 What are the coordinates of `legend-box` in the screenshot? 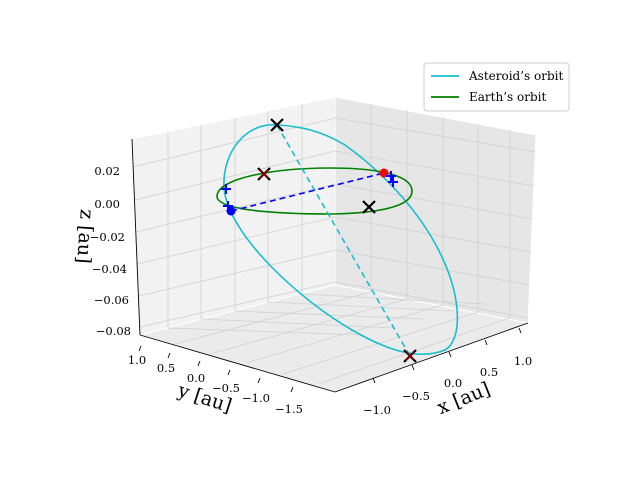 It's located at (496, 87).